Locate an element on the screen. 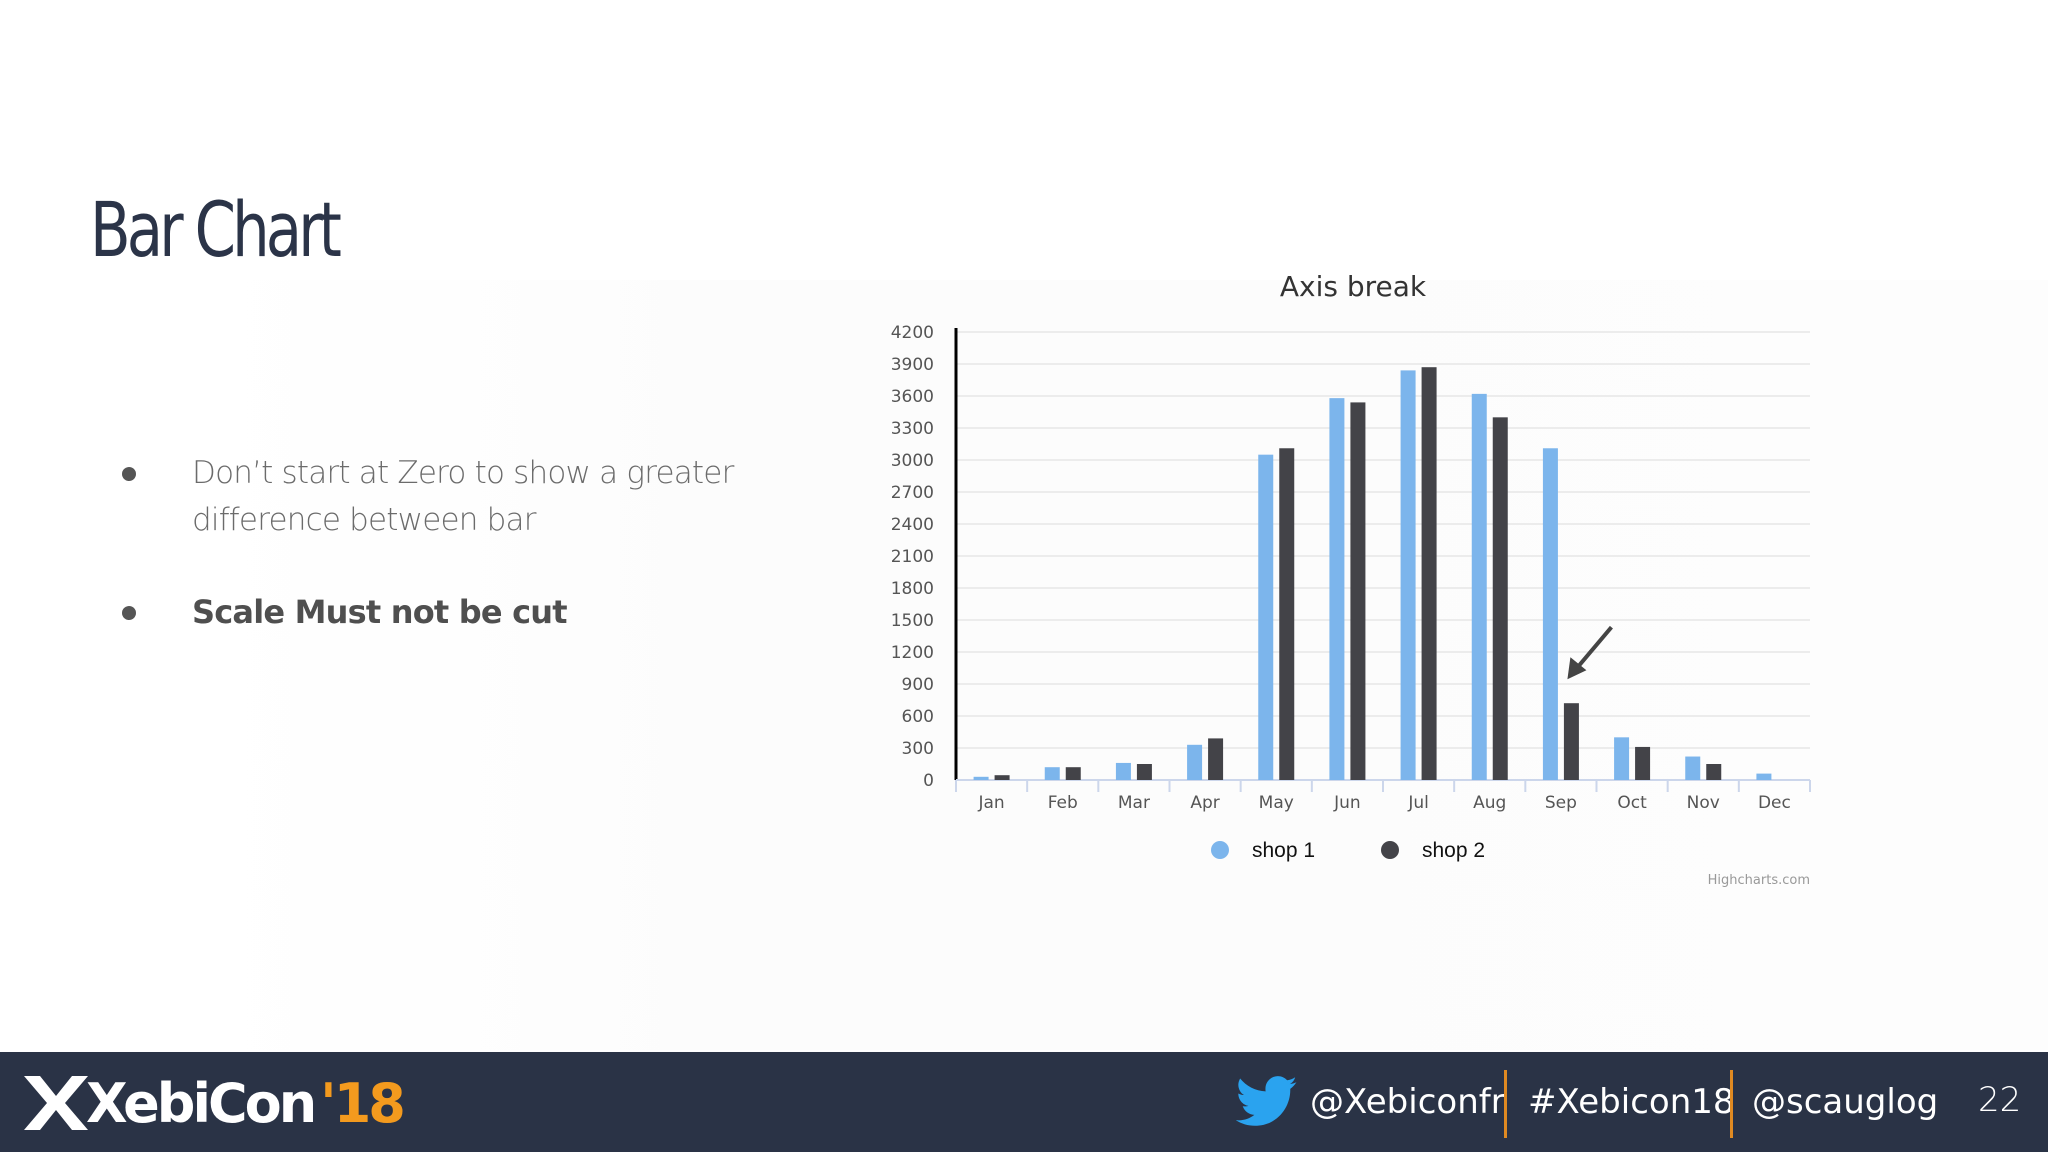  logo-text: XebiCon is located at coordinates (201, 1103).